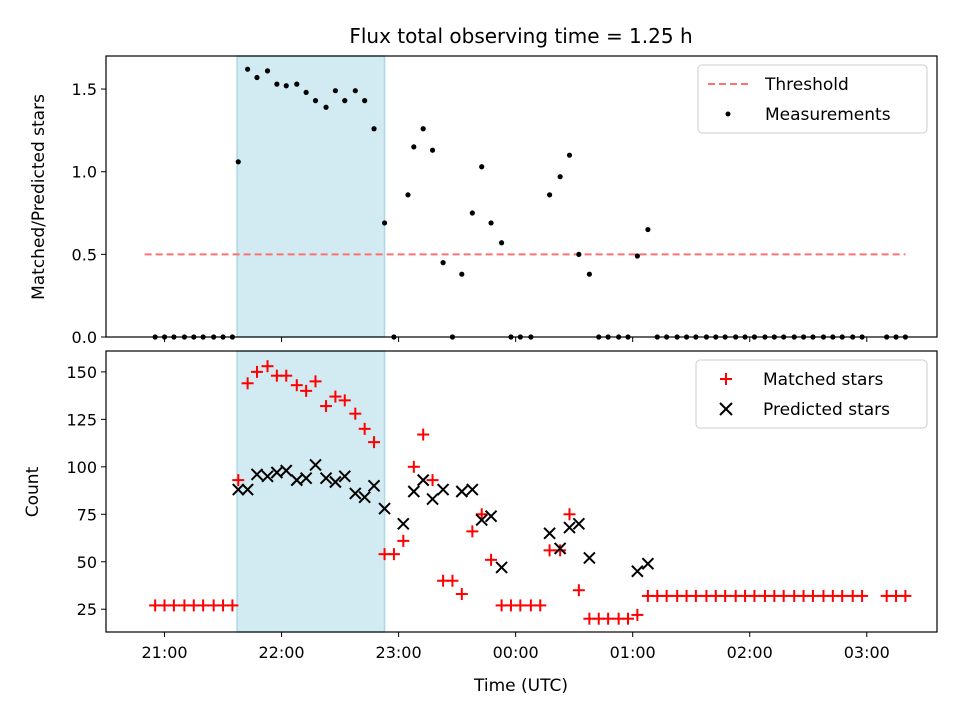 The image size is (960, 720). I want to click on top-y-tick-label: 0.5, so click(84, 254).